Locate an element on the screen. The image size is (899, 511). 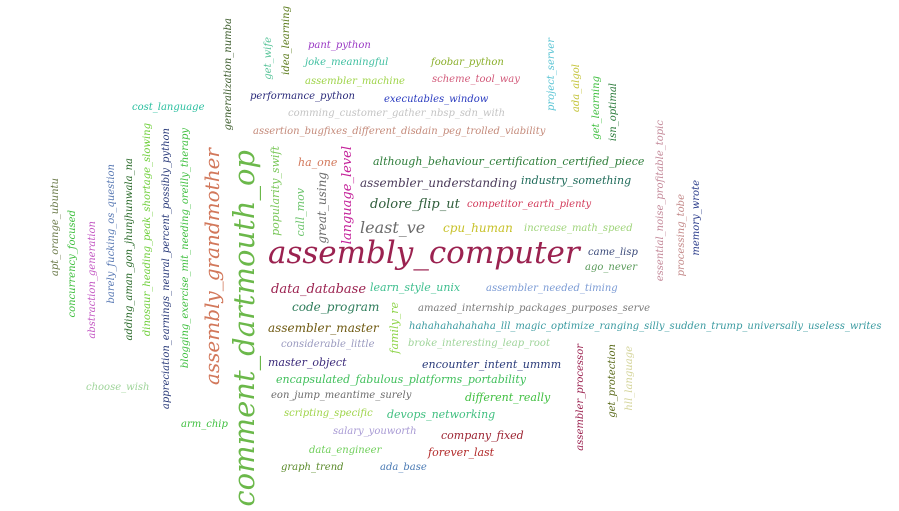
word-67: concurrency_focused is located at coordinates (72, 264).